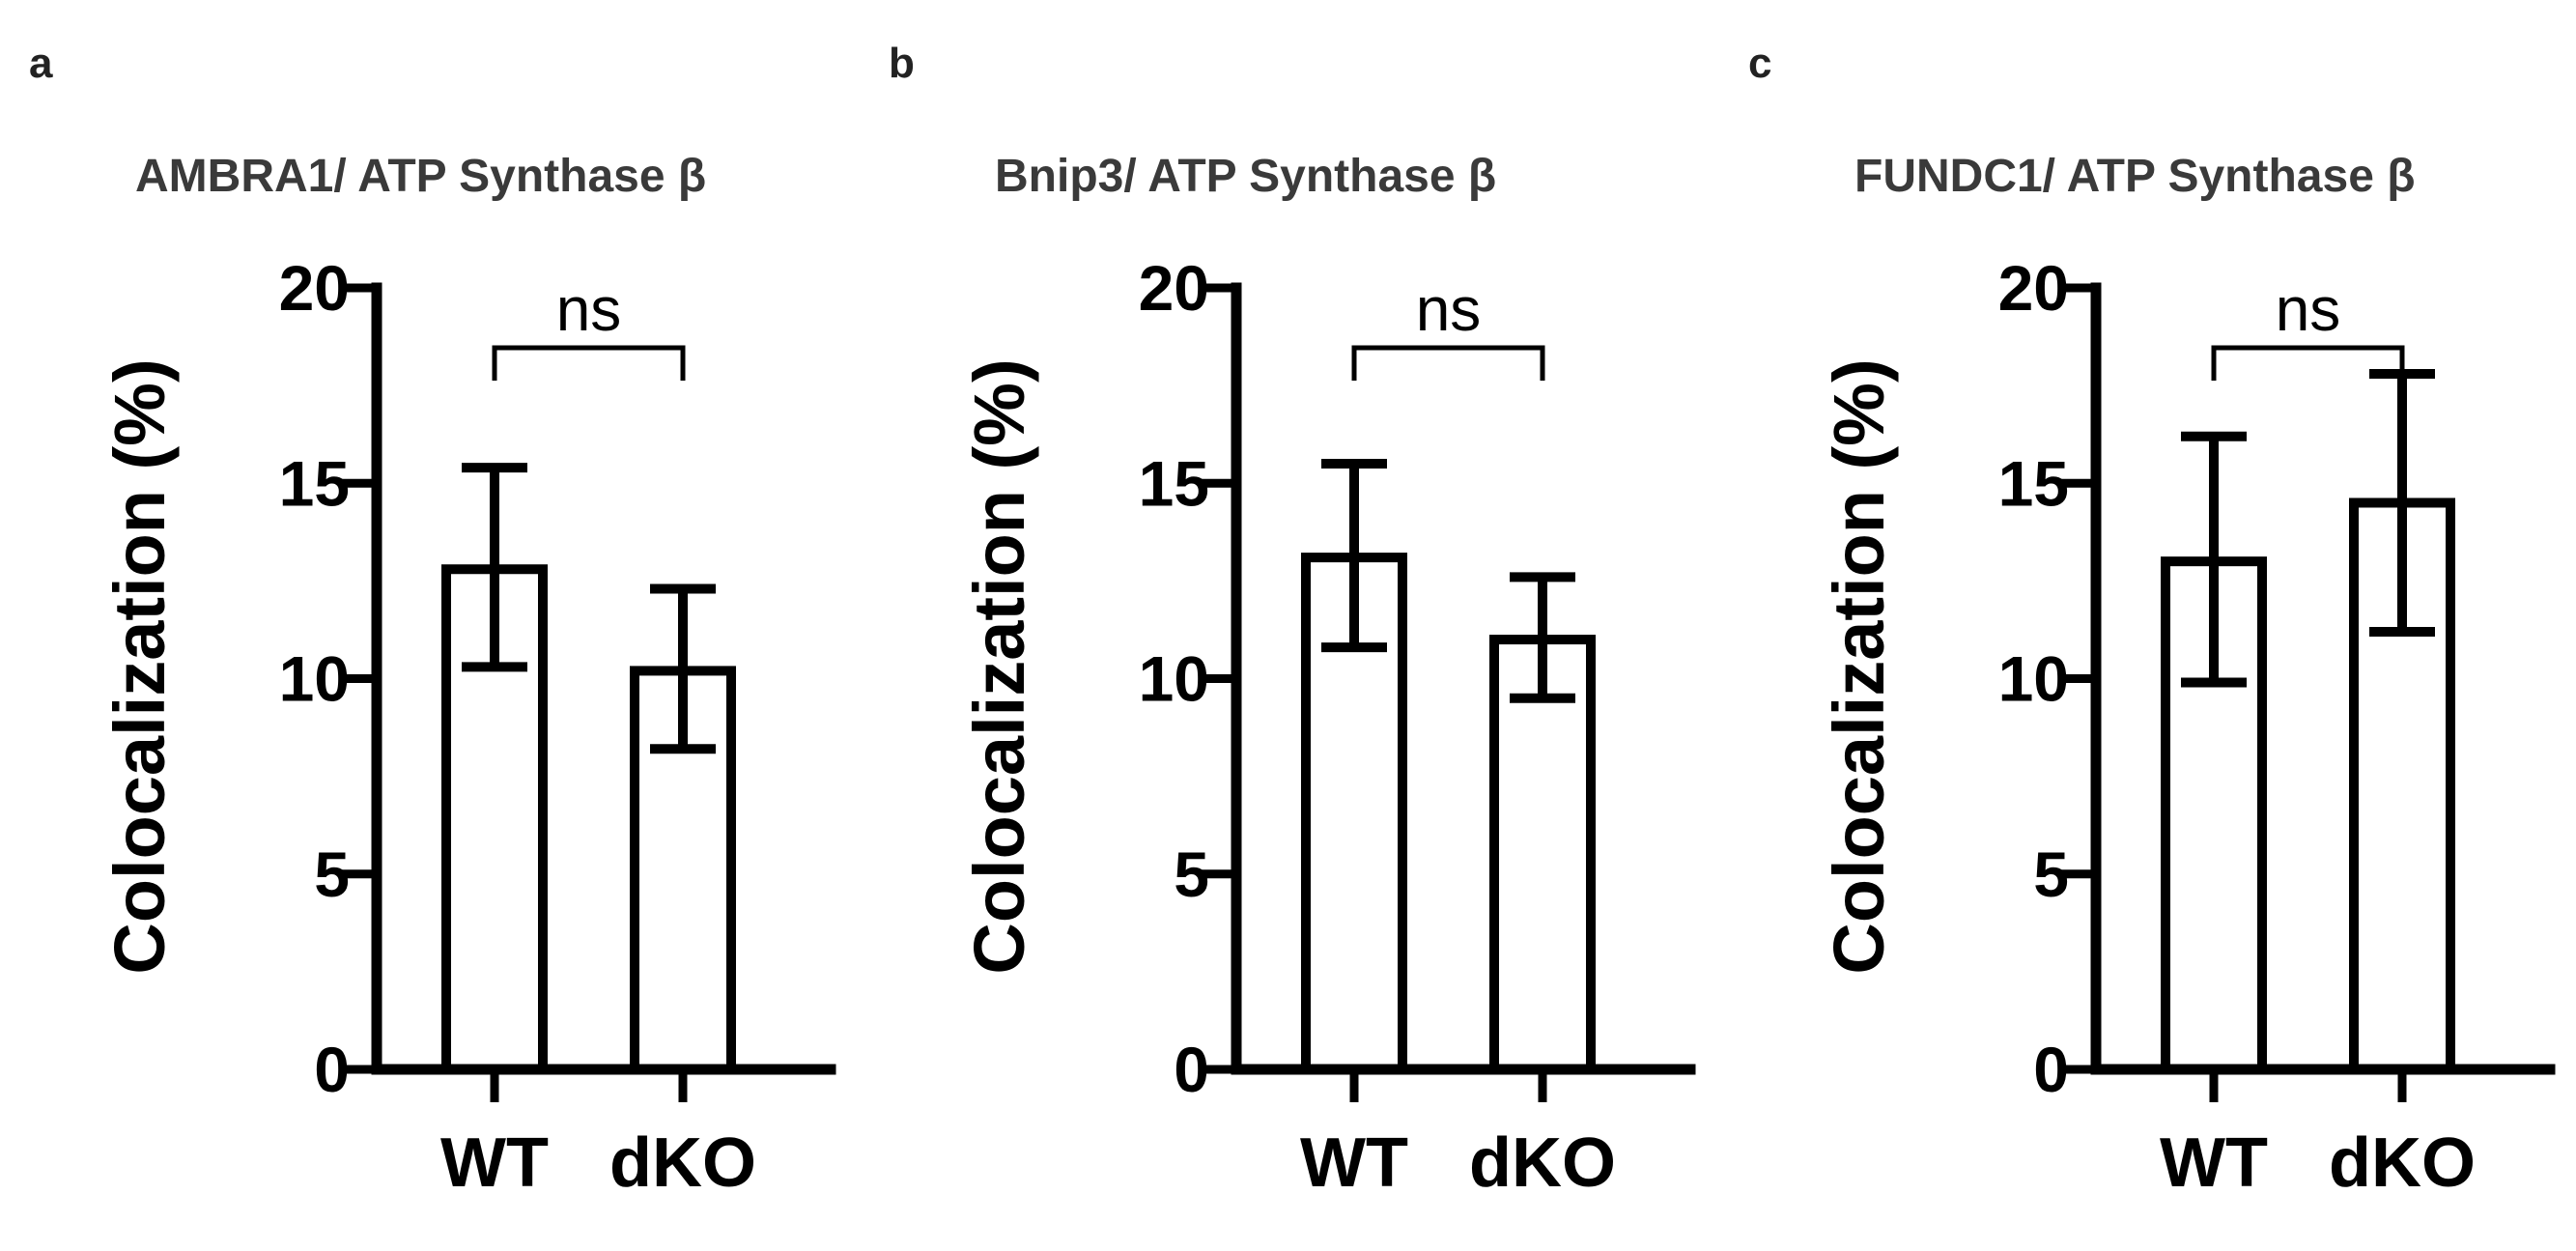 This screenshot has width=2576, height=1251. I want to click on chart-title: FUNDC1/ ATP Synthase β, so click(2135, 176).